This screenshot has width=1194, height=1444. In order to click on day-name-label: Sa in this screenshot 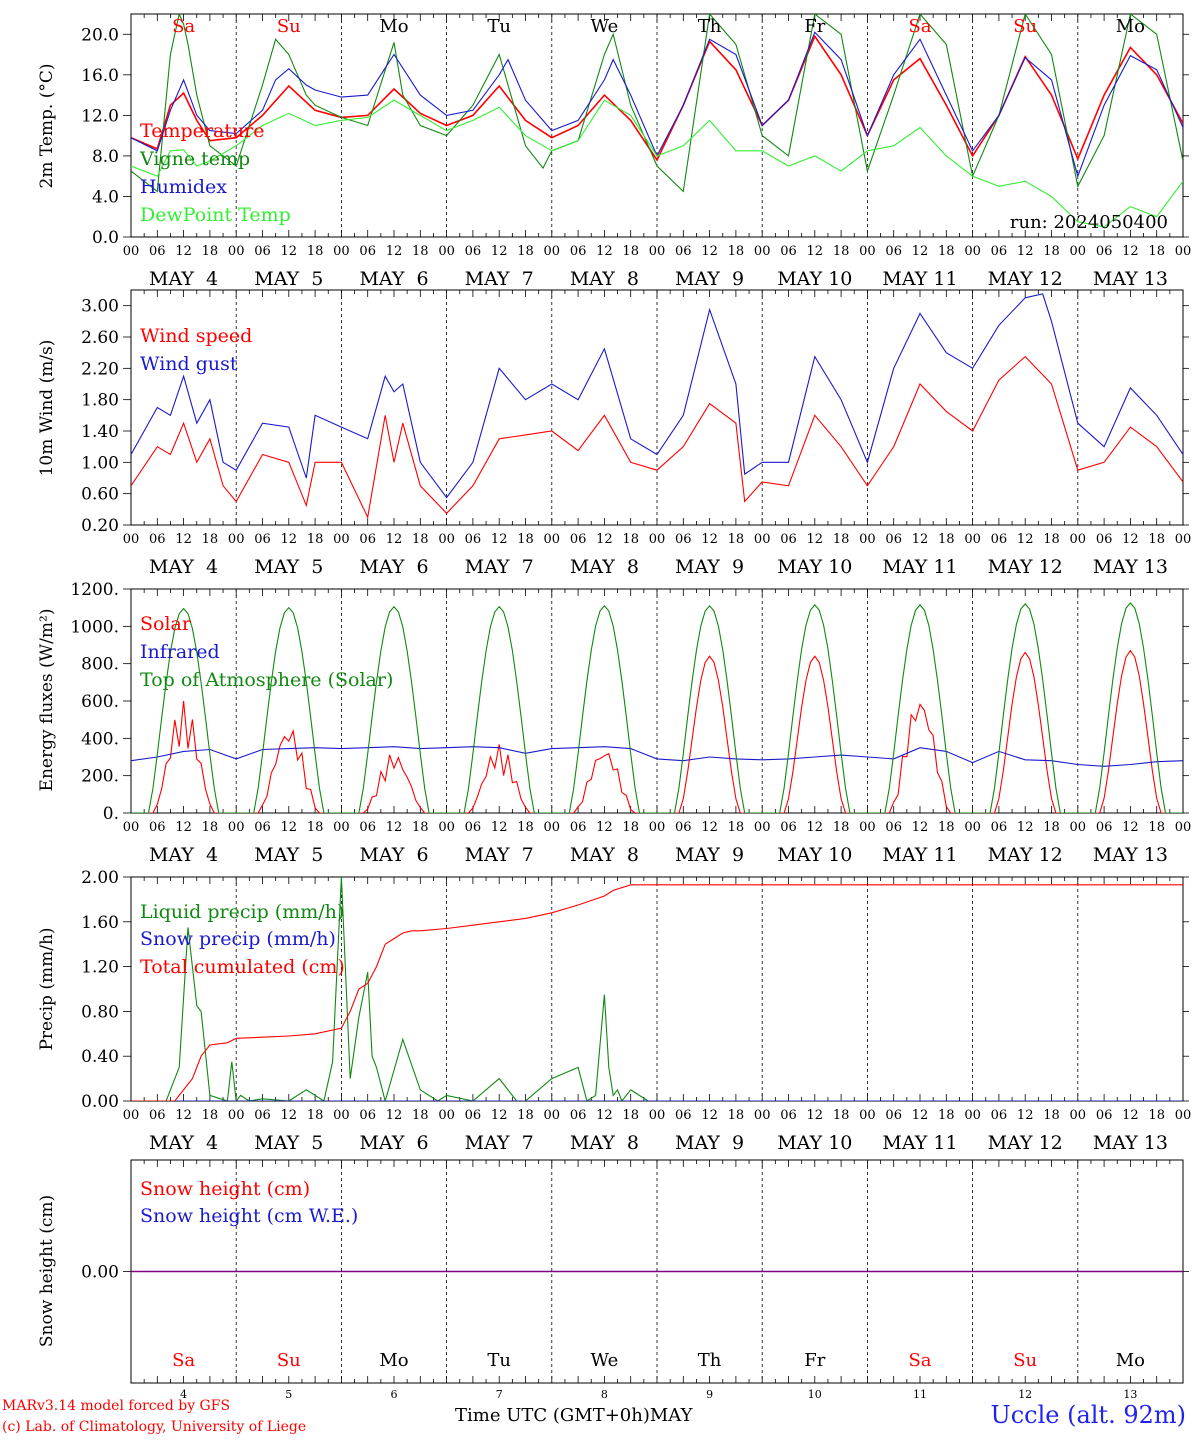, I will do `click(919, 26)`.